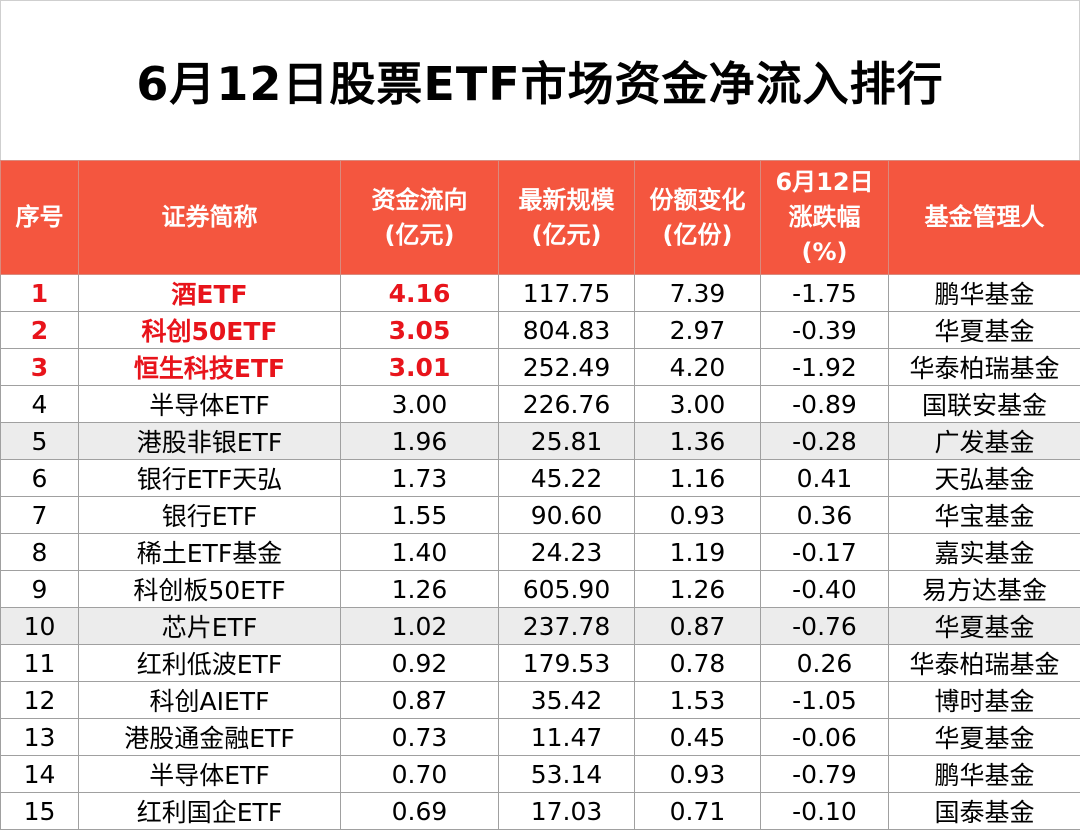 The width and height of the screenshot is (1080, 830). I want to click on manager-cell: 易方达基金, so click(984, 589).